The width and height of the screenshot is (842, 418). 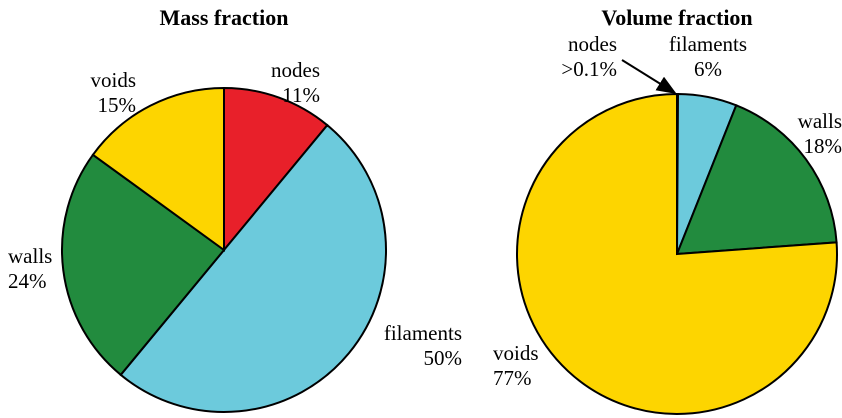 What do you see at coordinates (708, 69) in the screenshot?
I see `slice-value-label: 6%` at bounding box center [708, 69].